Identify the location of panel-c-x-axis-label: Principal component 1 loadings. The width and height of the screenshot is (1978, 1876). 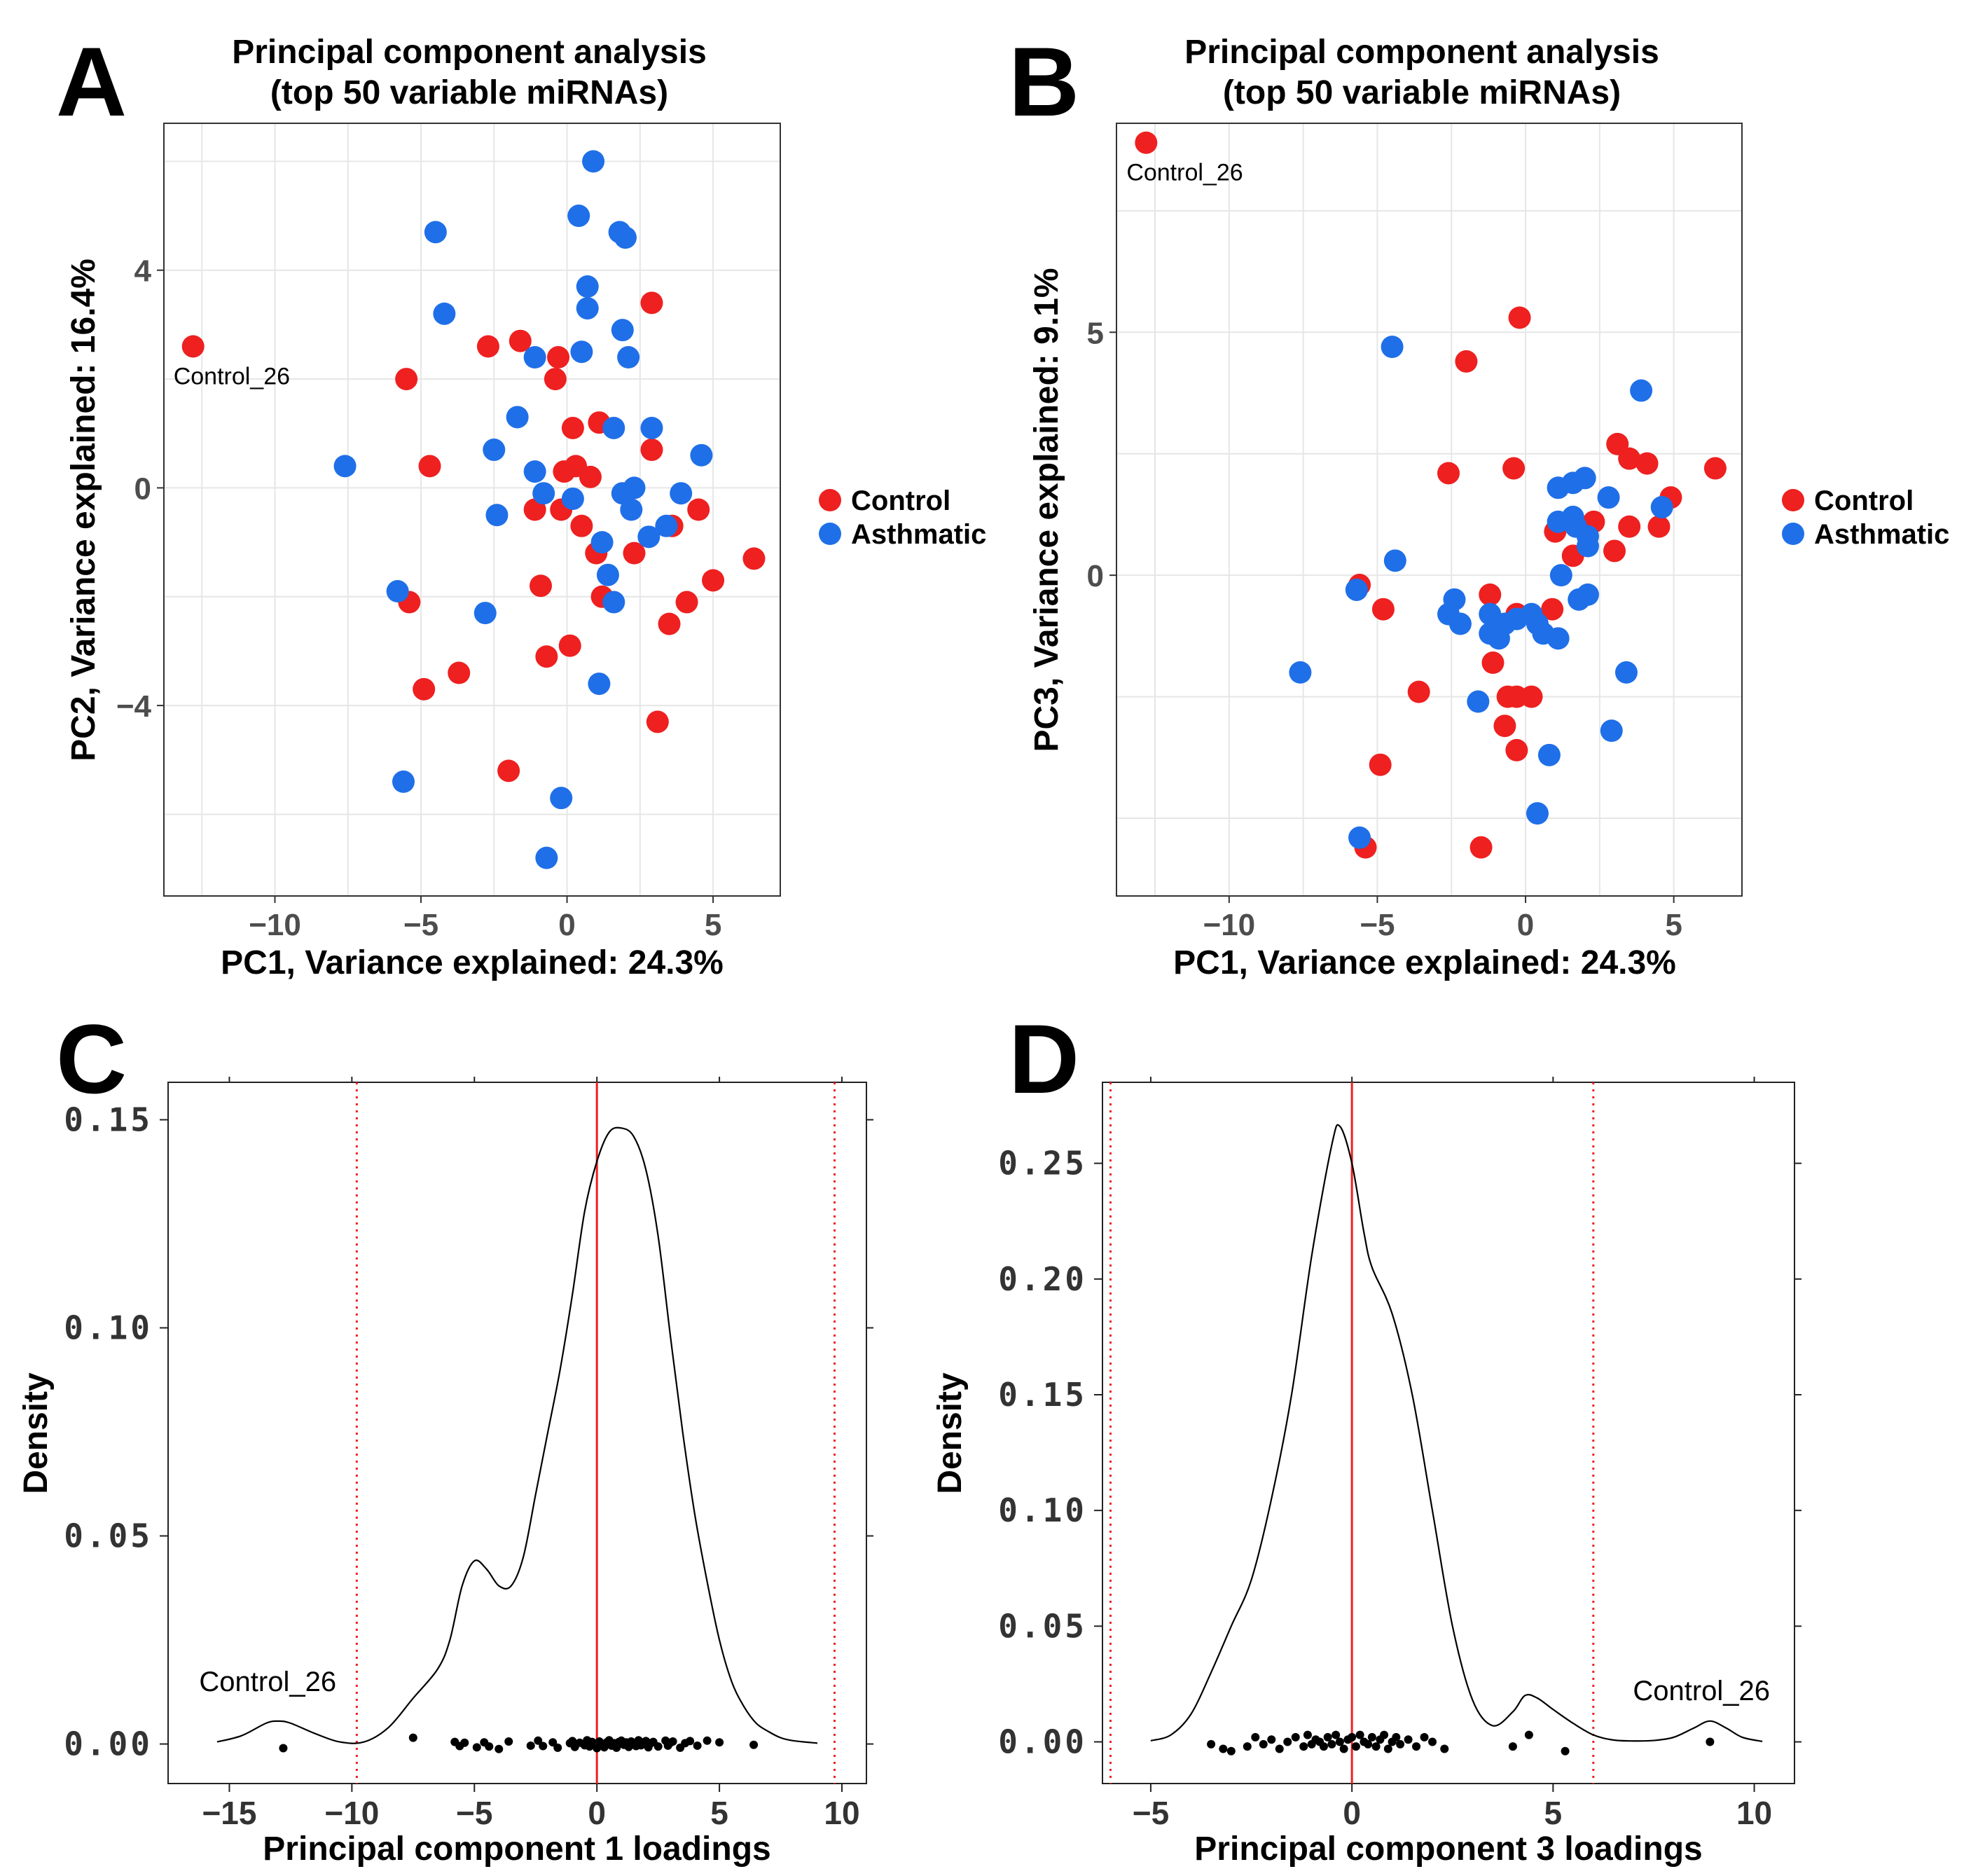
(516, 1849).